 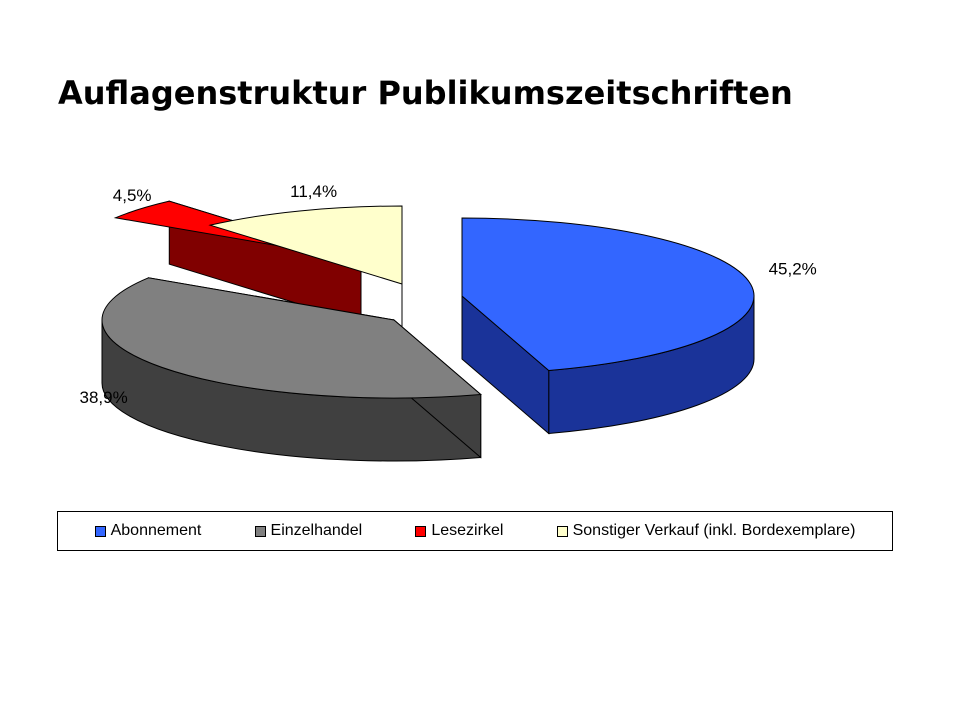 I want to click on data-label-lesezirkel: 4,5%, so click(x=132, y=195).